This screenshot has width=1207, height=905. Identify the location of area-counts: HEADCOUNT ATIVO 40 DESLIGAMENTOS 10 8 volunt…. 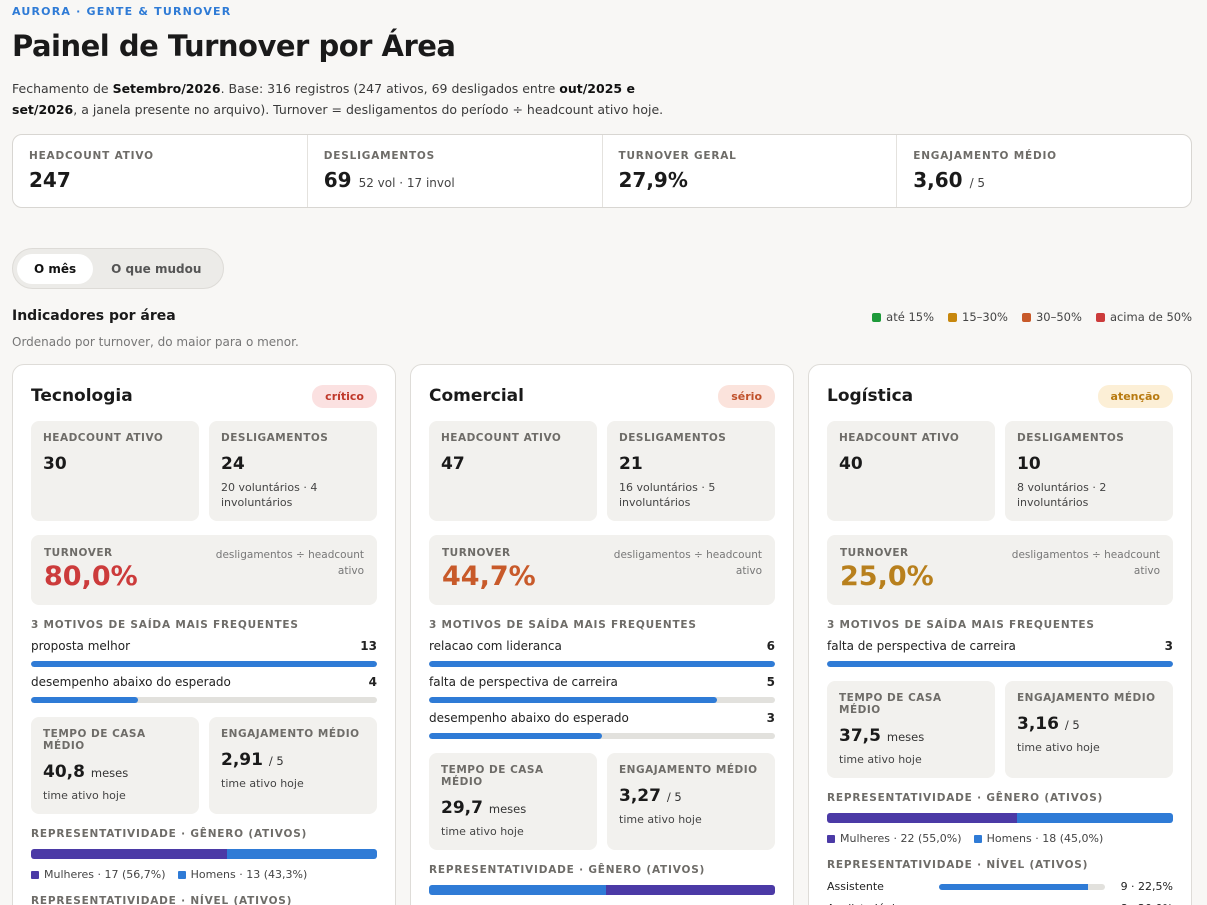
(1000, 471).